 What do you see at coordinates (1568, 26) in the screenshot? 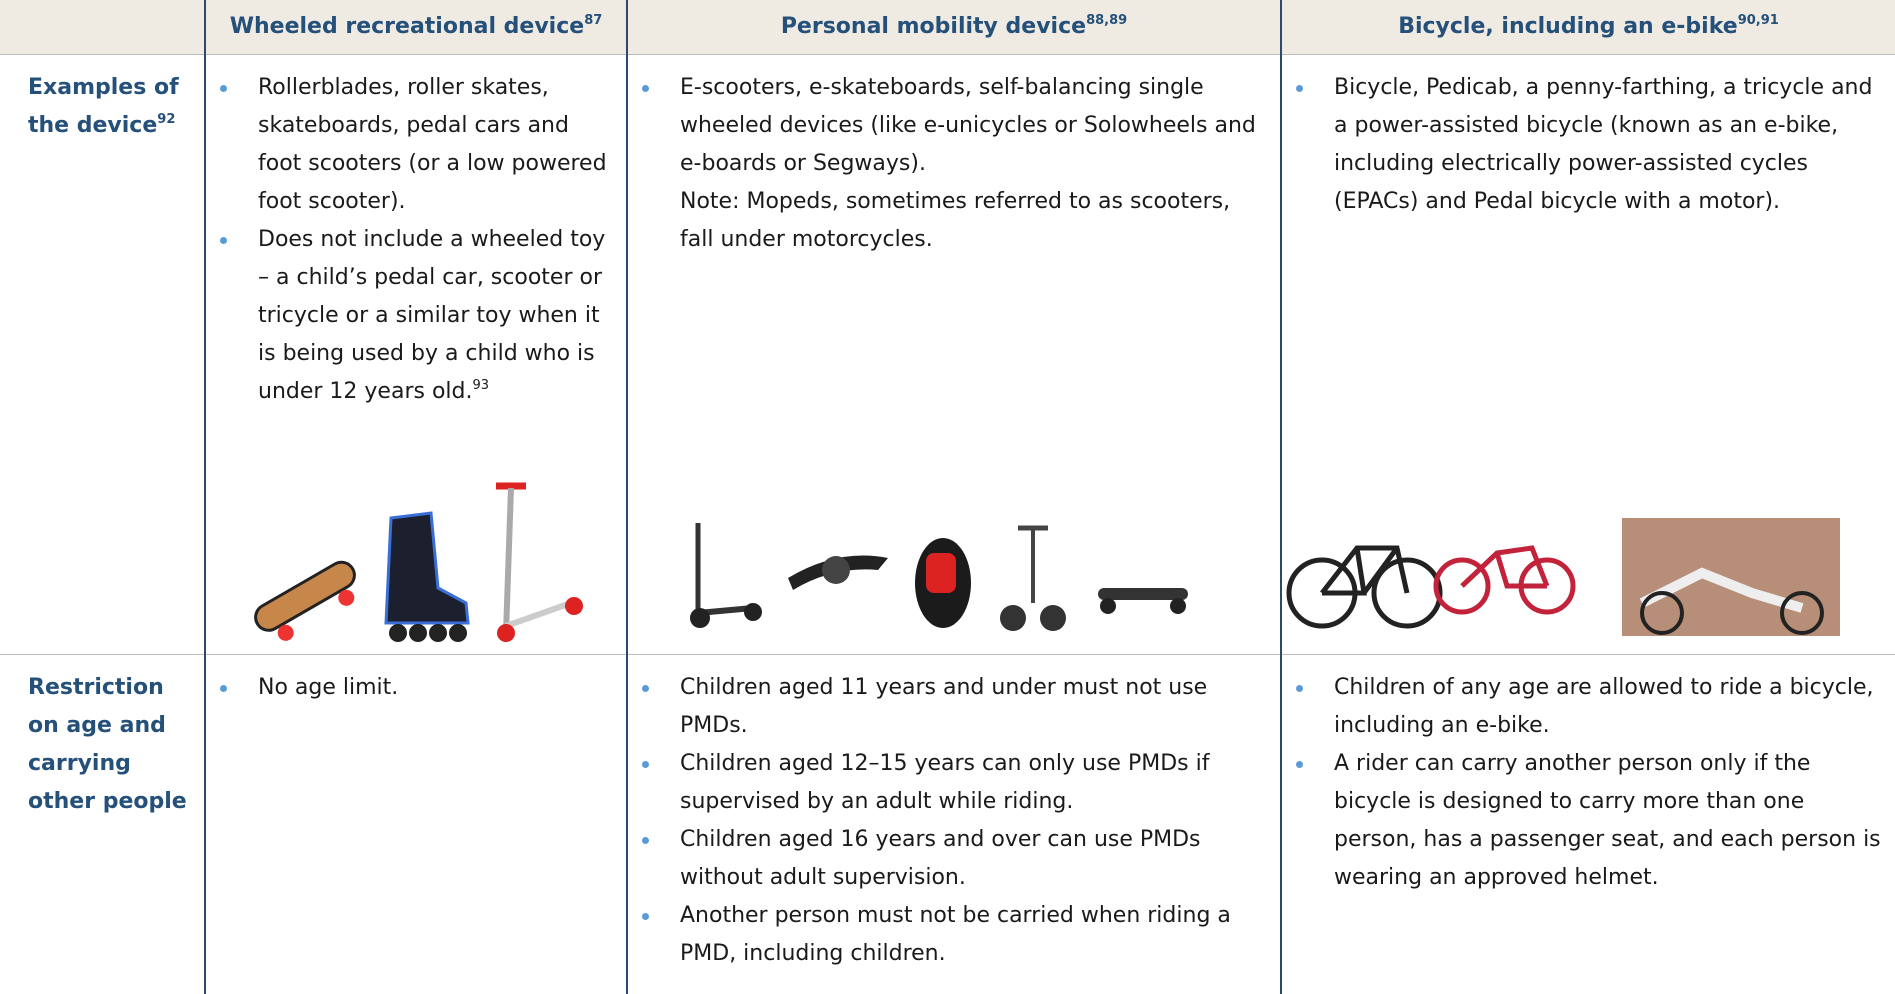
I see `header-text: Bicycle, including an e-bike` at bounding box center [1568, 26].